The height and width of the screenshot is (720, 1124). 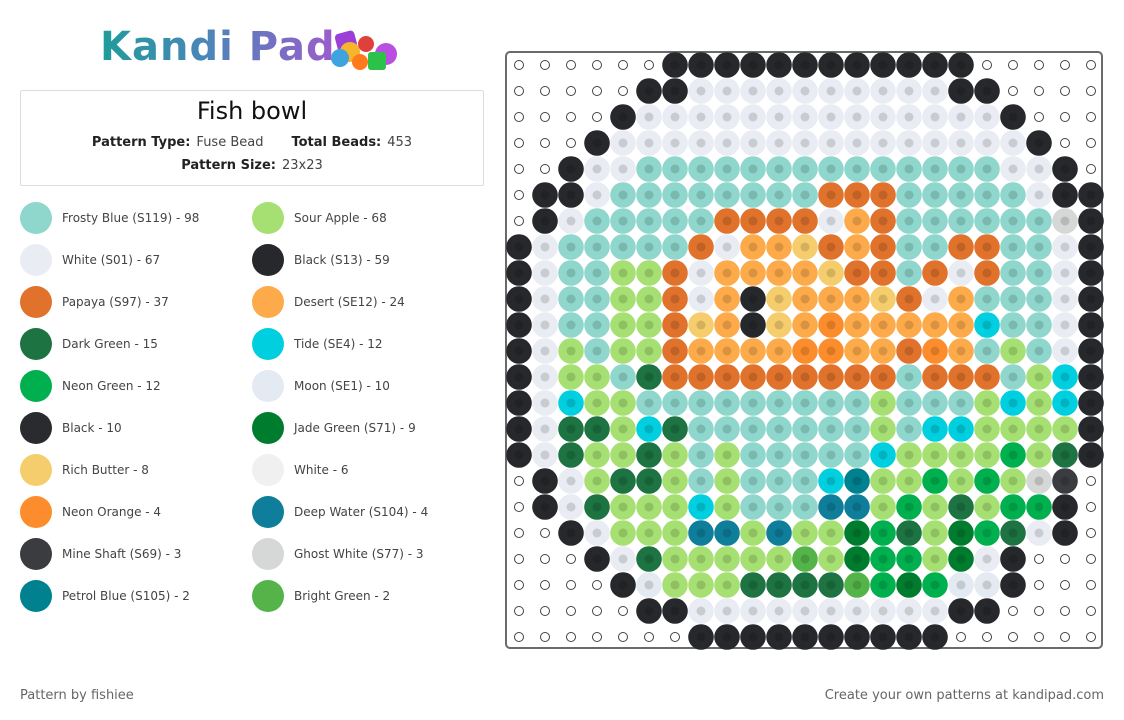 What do you see at coordinates (361, 512) in the screenshot?
I see `legend-label: Deep Water (S104) - 4` at bounding box center [361, 512].